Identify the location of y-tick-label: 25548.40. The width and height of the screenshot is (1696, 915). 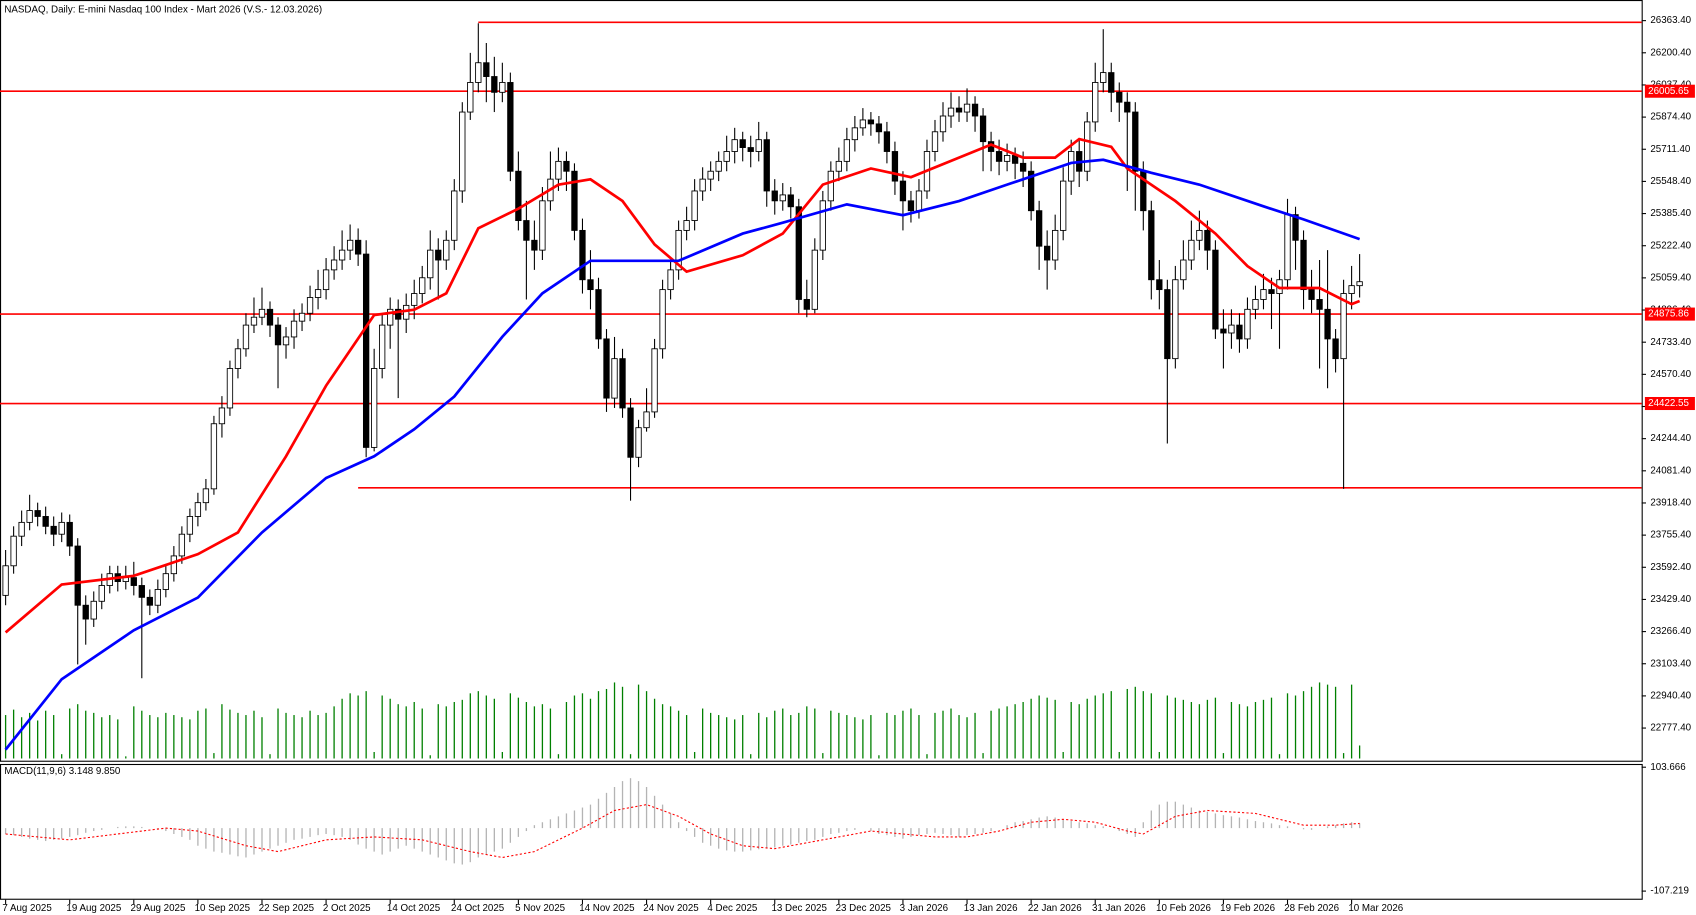
(1670, 181).